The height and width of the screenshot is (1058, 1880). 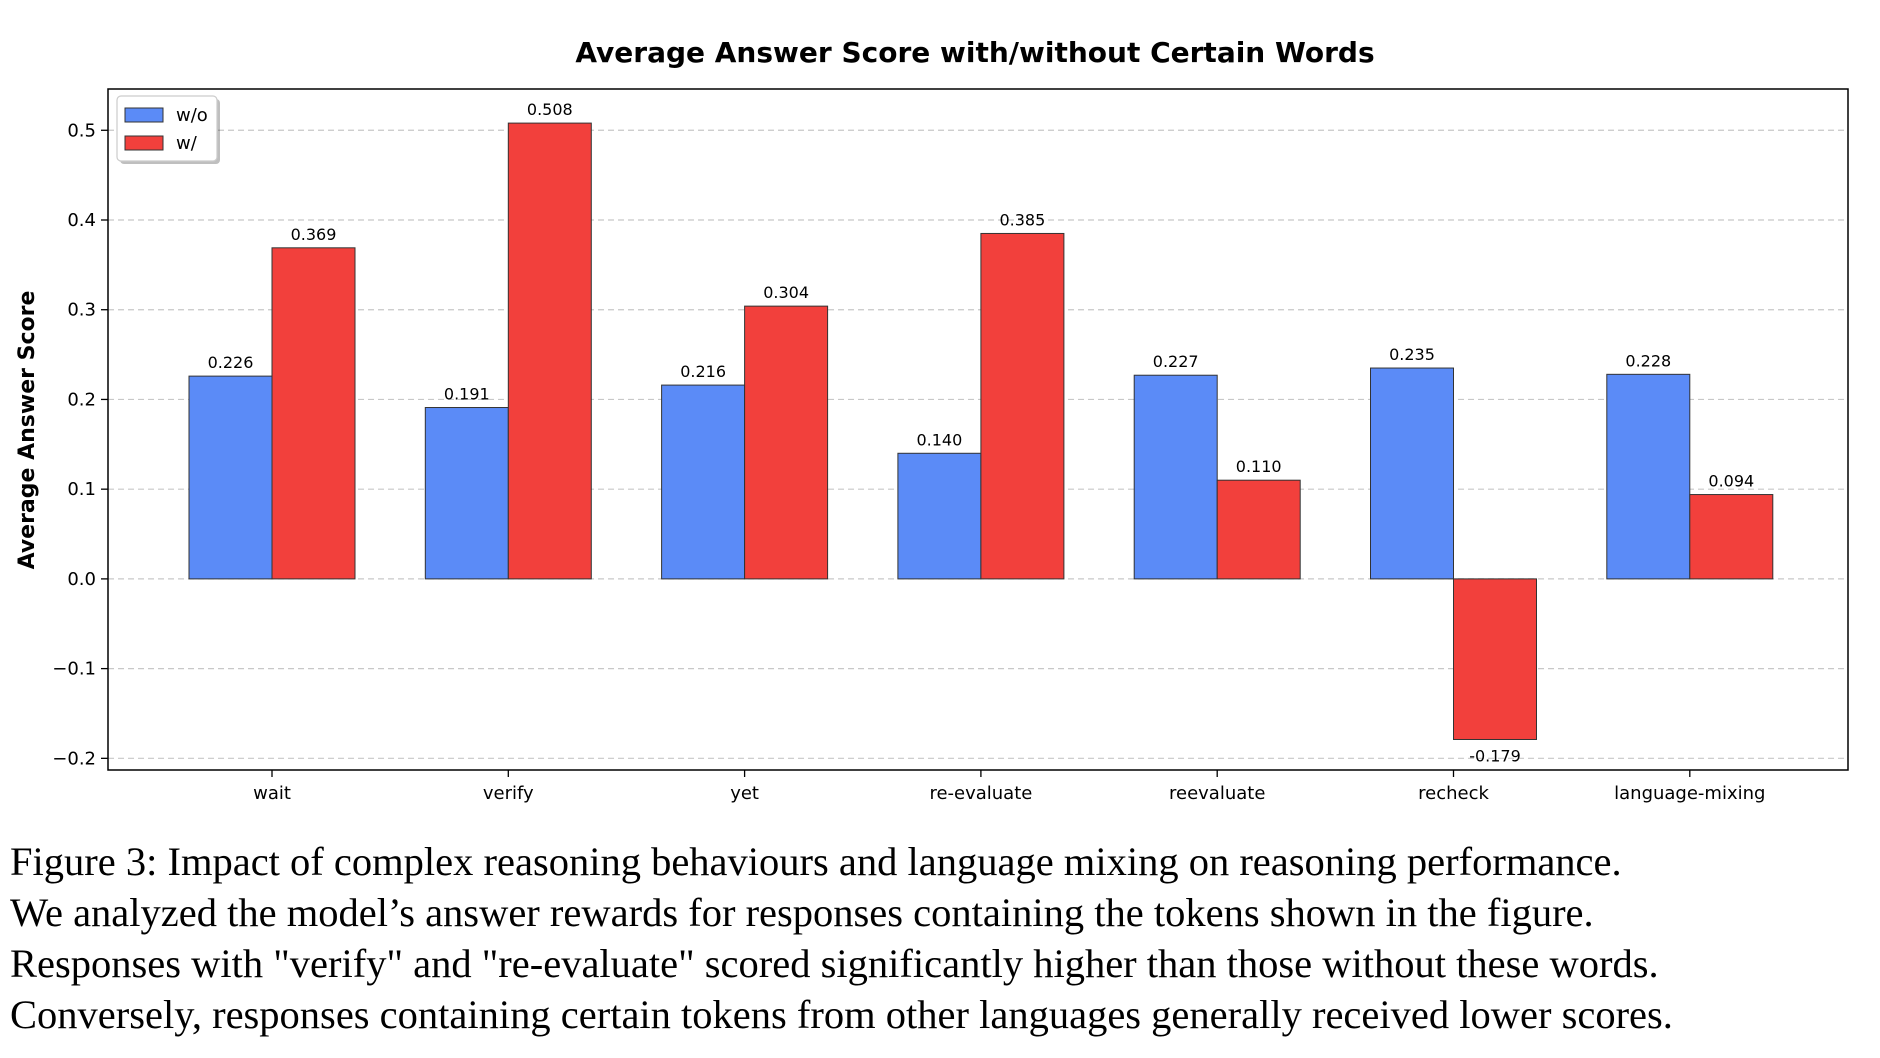 What do you see at coordinates (74, 758) in the screenshot?
I see `y-tick-label: −0.2` at bounding box center [74, 758].